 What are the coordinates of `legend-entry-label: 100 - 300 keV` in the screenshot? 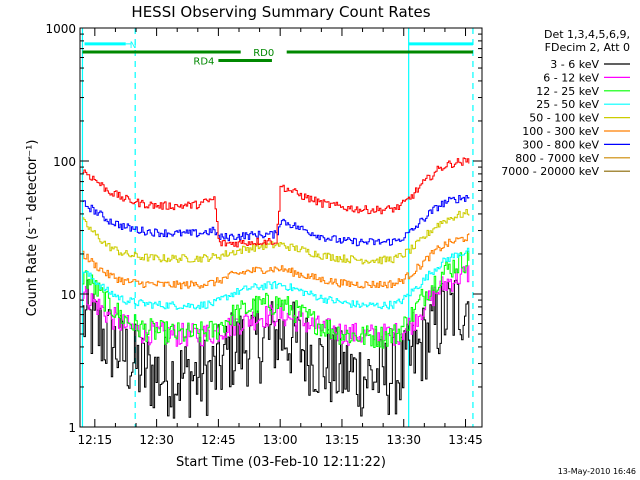 It's located at (560, 131).